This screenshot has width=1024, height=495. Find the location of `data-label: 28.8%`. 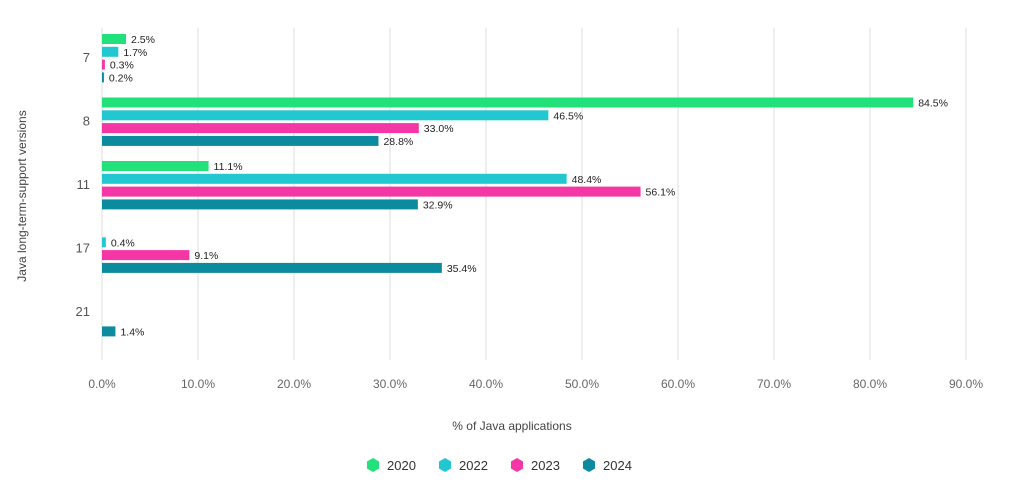

data-label: 28.8% is located at coordinates (398, 142).